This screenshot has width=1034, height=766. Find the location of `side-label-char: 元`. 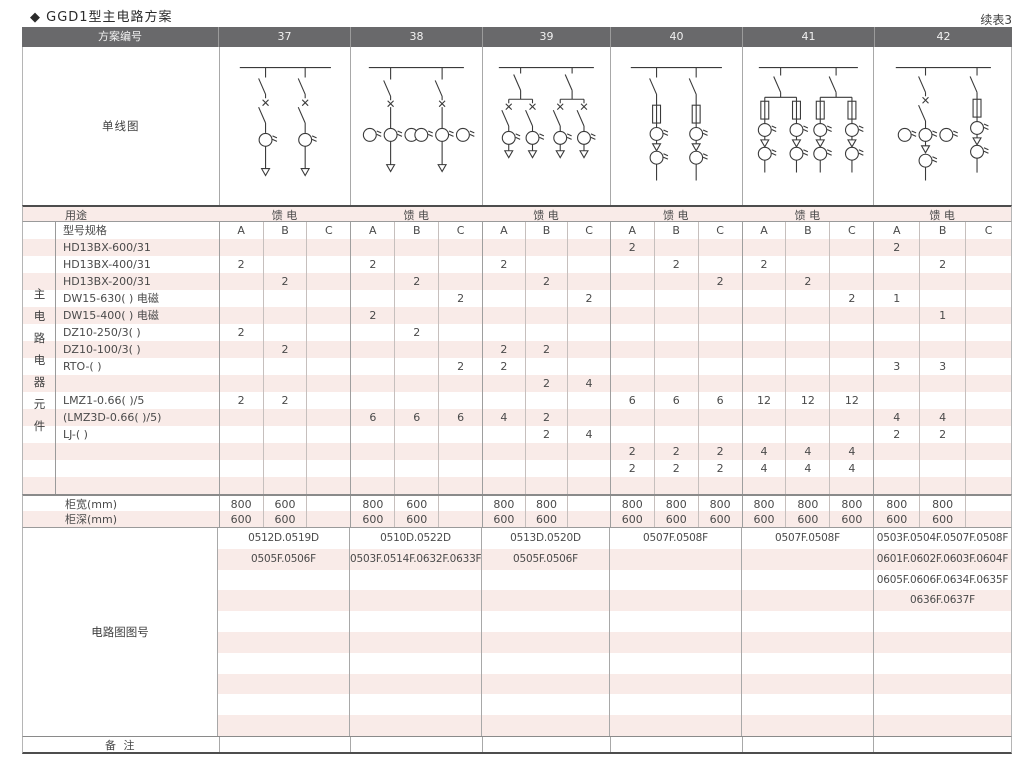

side-label-char: 元 is located at coordinates (39, 404).